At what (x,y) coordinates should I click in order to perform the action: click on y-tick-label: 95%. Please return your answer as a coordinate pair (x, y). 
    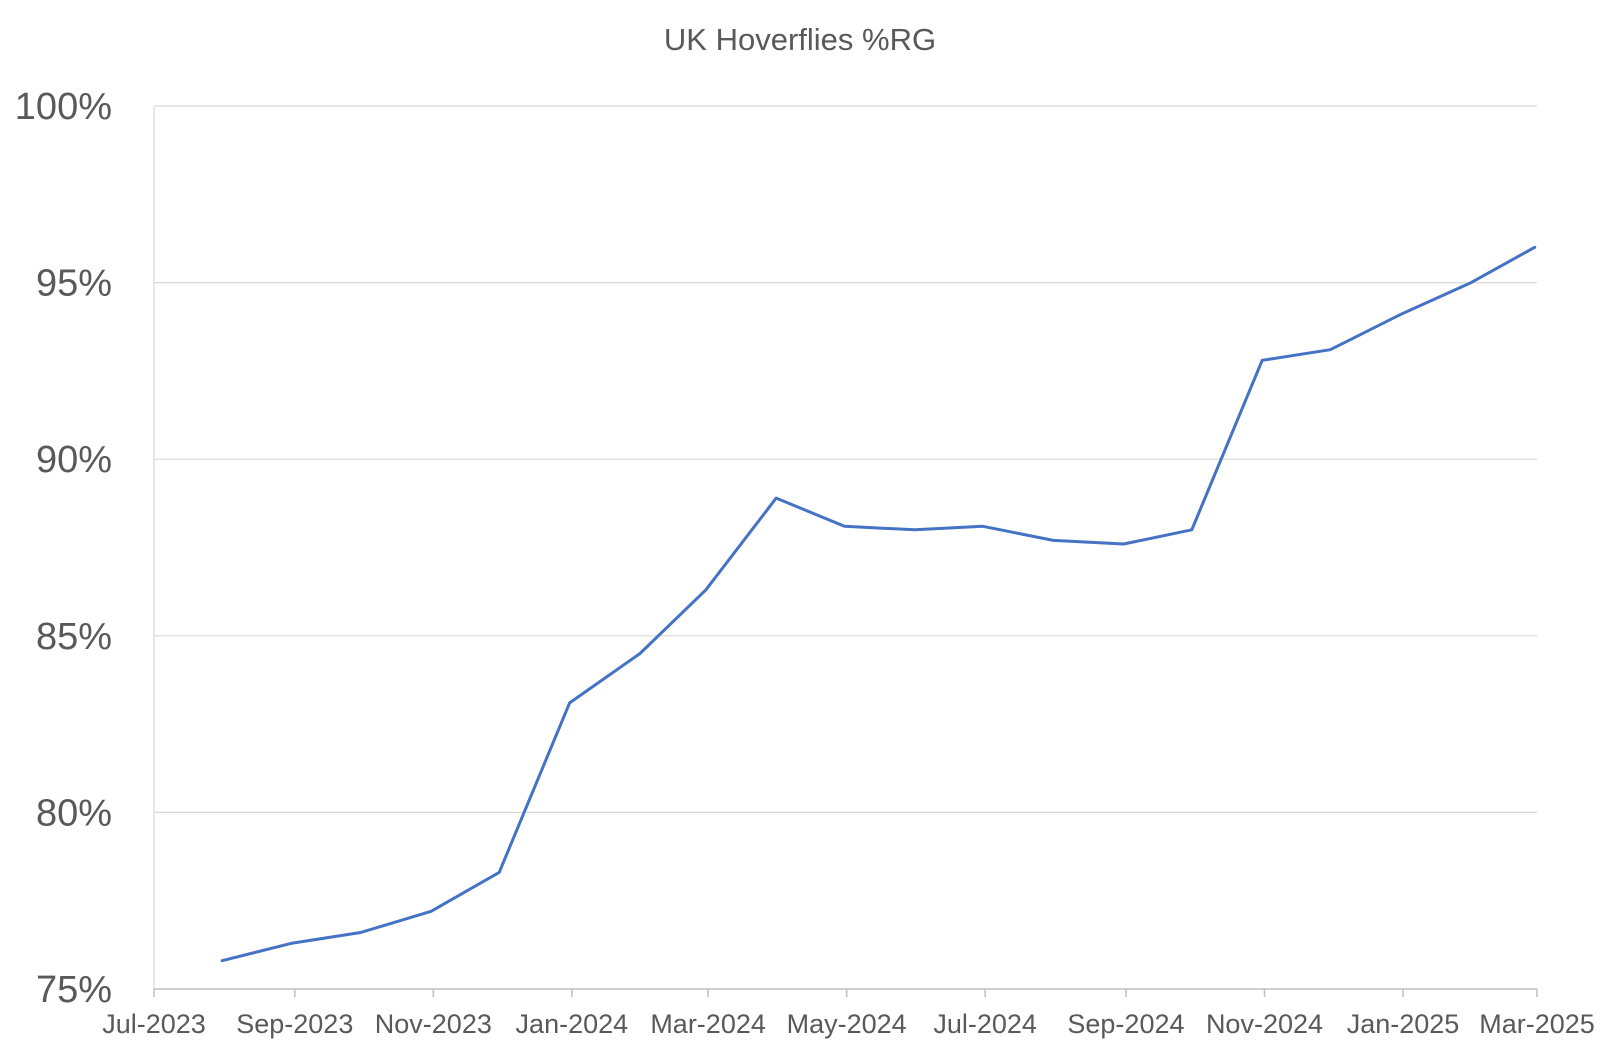
    Looking at the image, I should click on (74, 284).